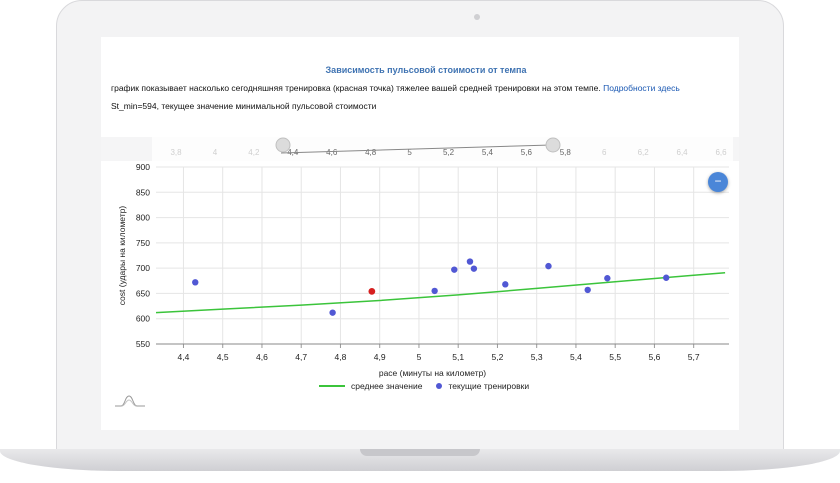 The width and height of the screenshot is (840, 483). What do you see at coordinates (553, 145) in the screenshot?
I see `navigator-right-handle` at bounding box center [553, 145].